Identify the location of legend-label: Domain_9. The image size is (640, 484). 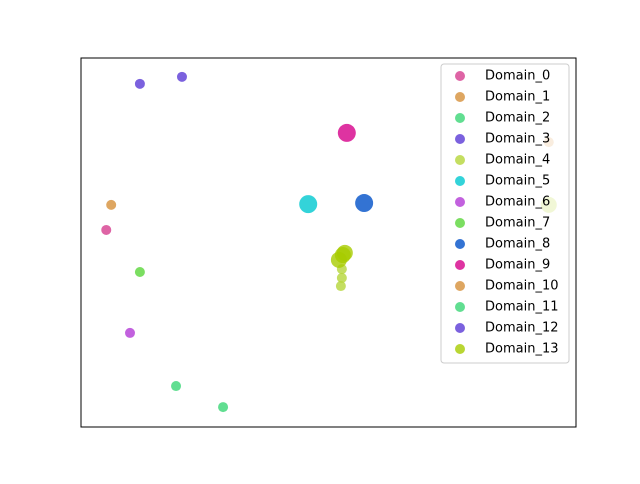
(517, 265).